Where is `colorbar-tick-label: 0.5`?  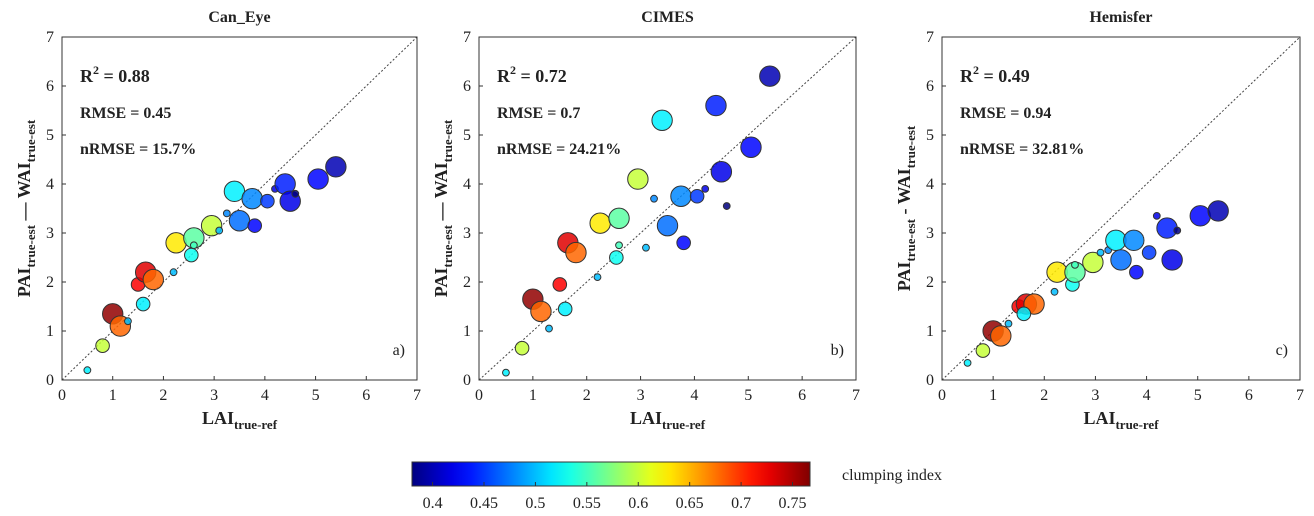 colorbar-tick-label: 0.5 is located at coordinates (535, 503).